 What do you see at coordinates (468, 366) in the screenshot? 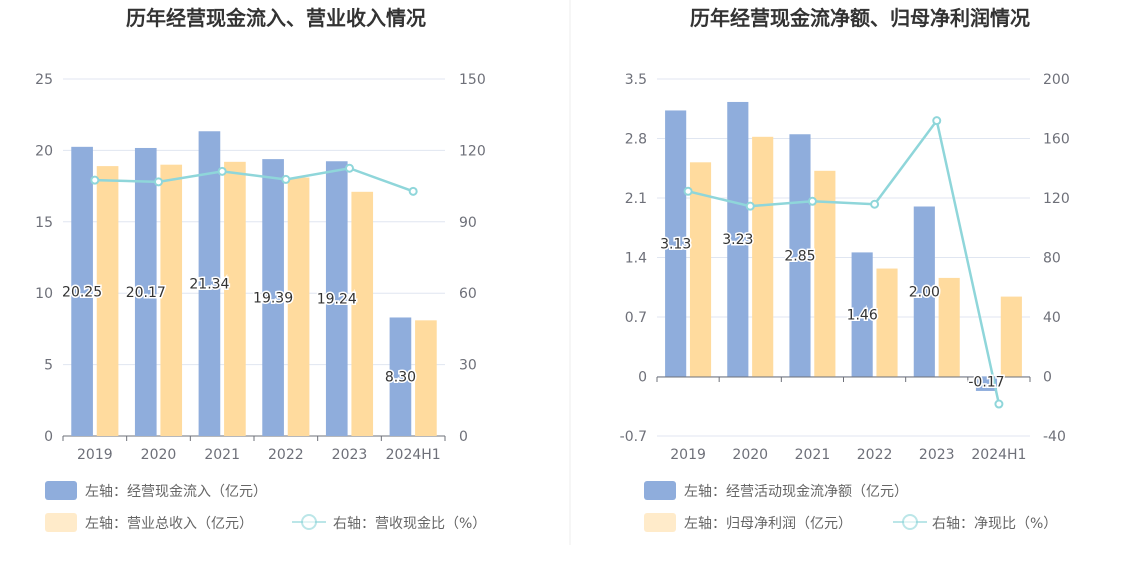
I see `right-axis-tick-label: 30` at bounding box center [468, 366].